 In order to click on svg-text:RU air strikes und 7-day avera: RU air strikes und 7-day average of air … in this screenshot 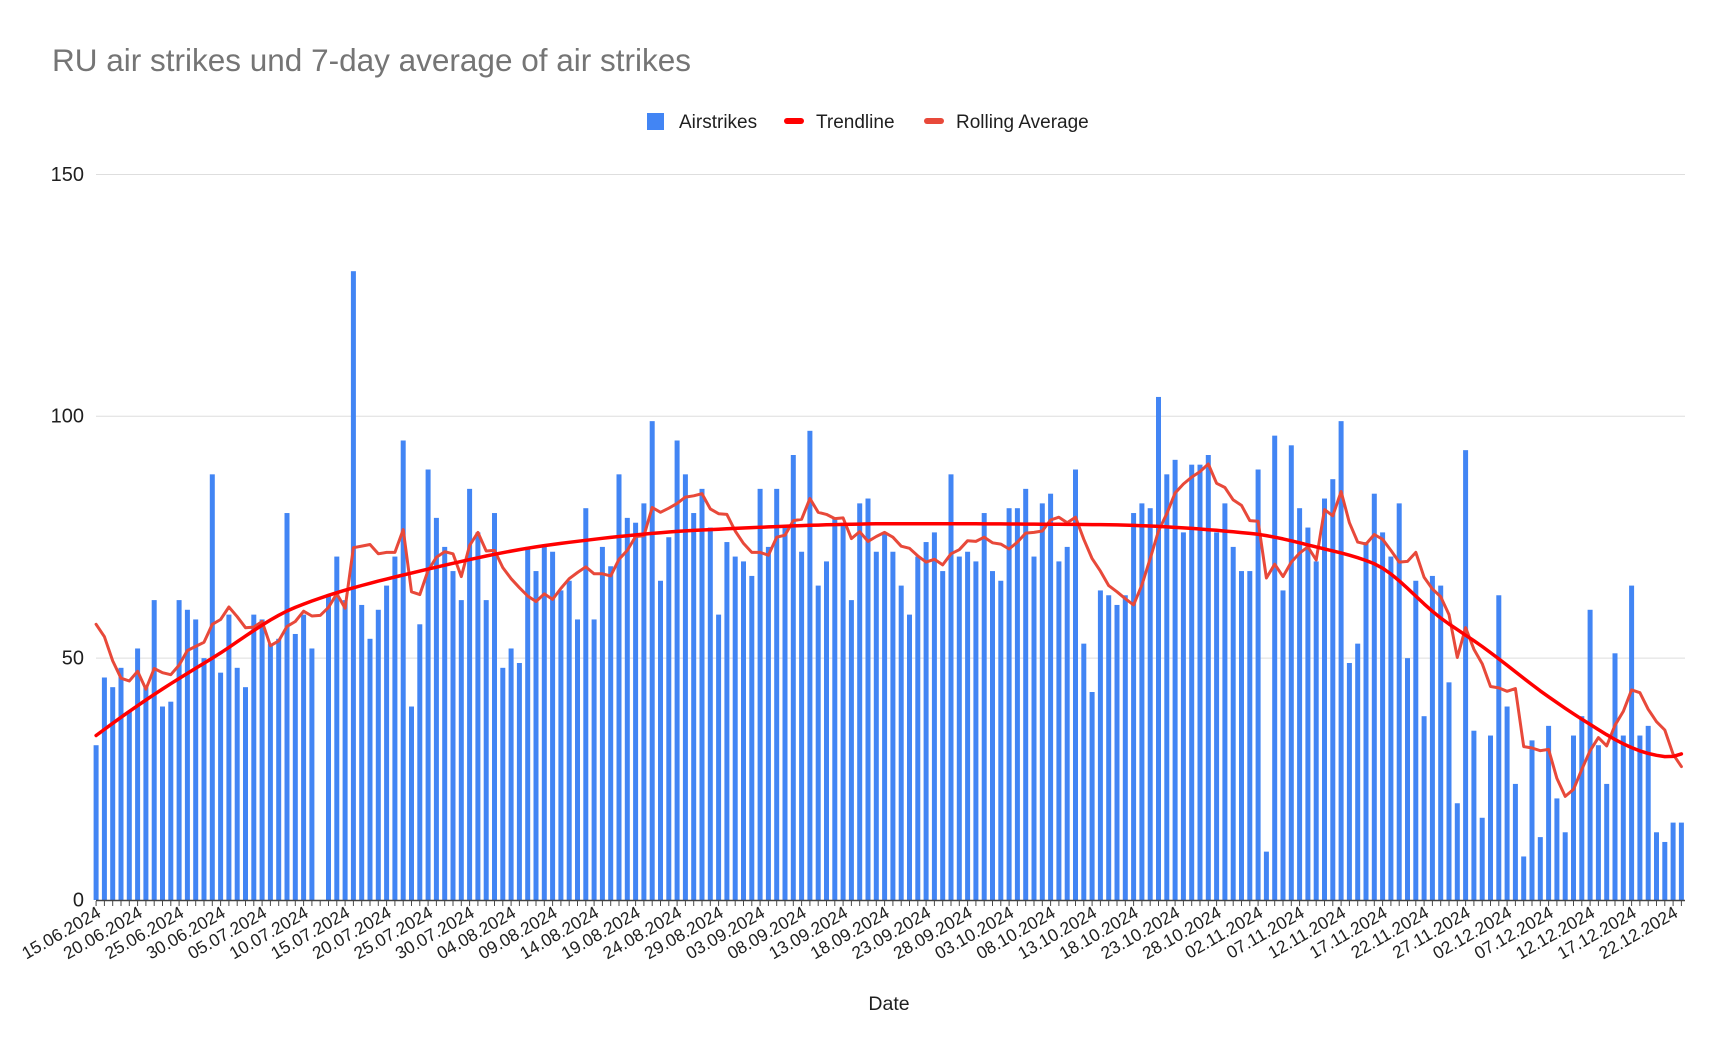, I will do `click(371, 60)`.